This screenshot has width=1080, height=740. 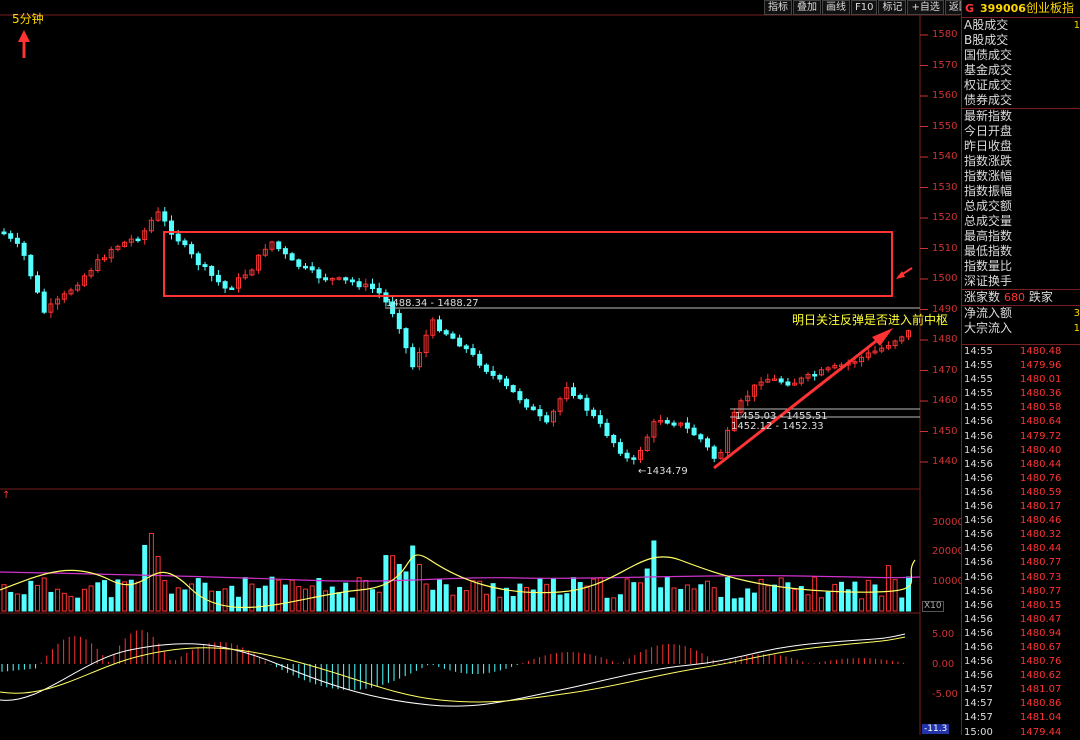 What do you see at coordinates (988, 146) in the screenshot?
I see `info-label: 昨日收盘` at bounding box center [988, 146].